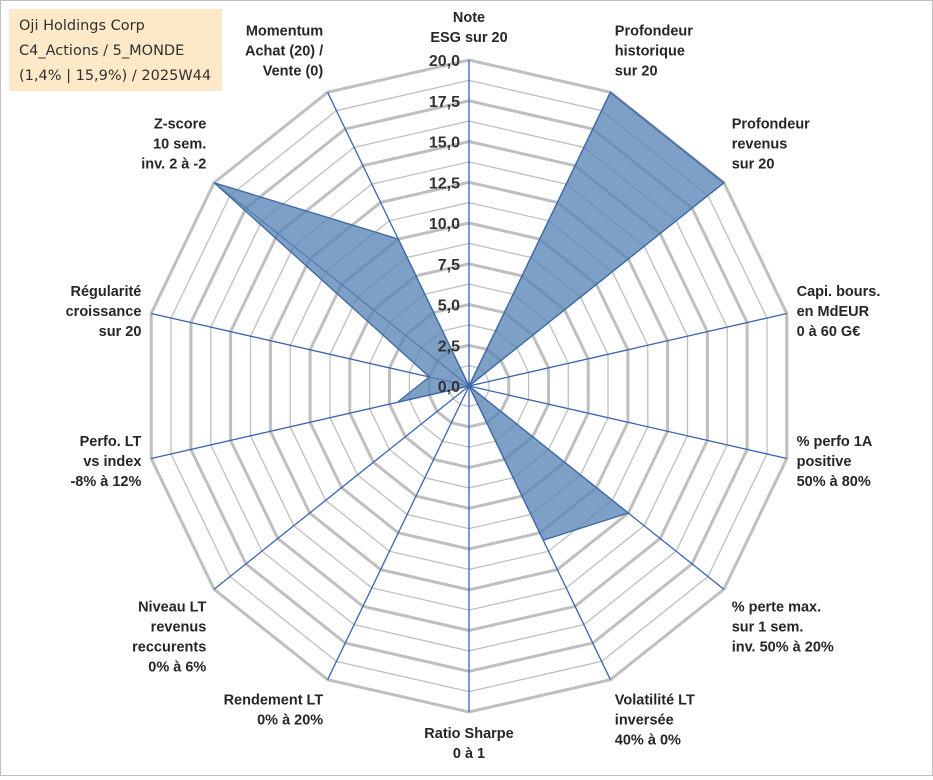  What do you see at coordinates (177, 668) in the screenshot?
I see `axis-label: 0% à 6%` at bounding box center [177, 668].